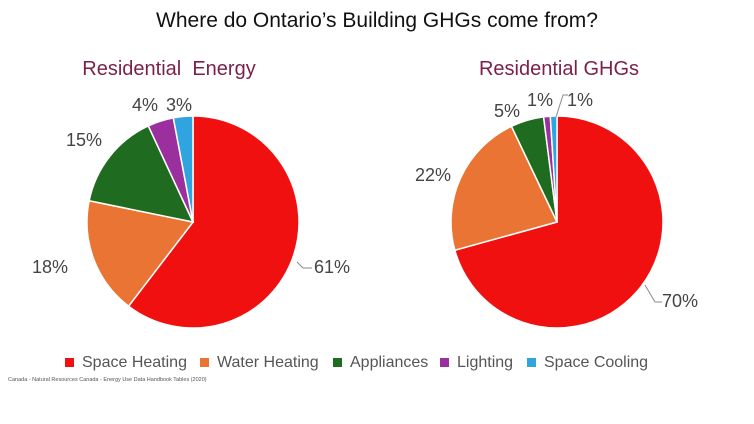 This screenshot has height=424, width=754. Describe the element at coordinates (84, 140) in the screenshot. I see `energy-label-appliances: 15%` at that location.